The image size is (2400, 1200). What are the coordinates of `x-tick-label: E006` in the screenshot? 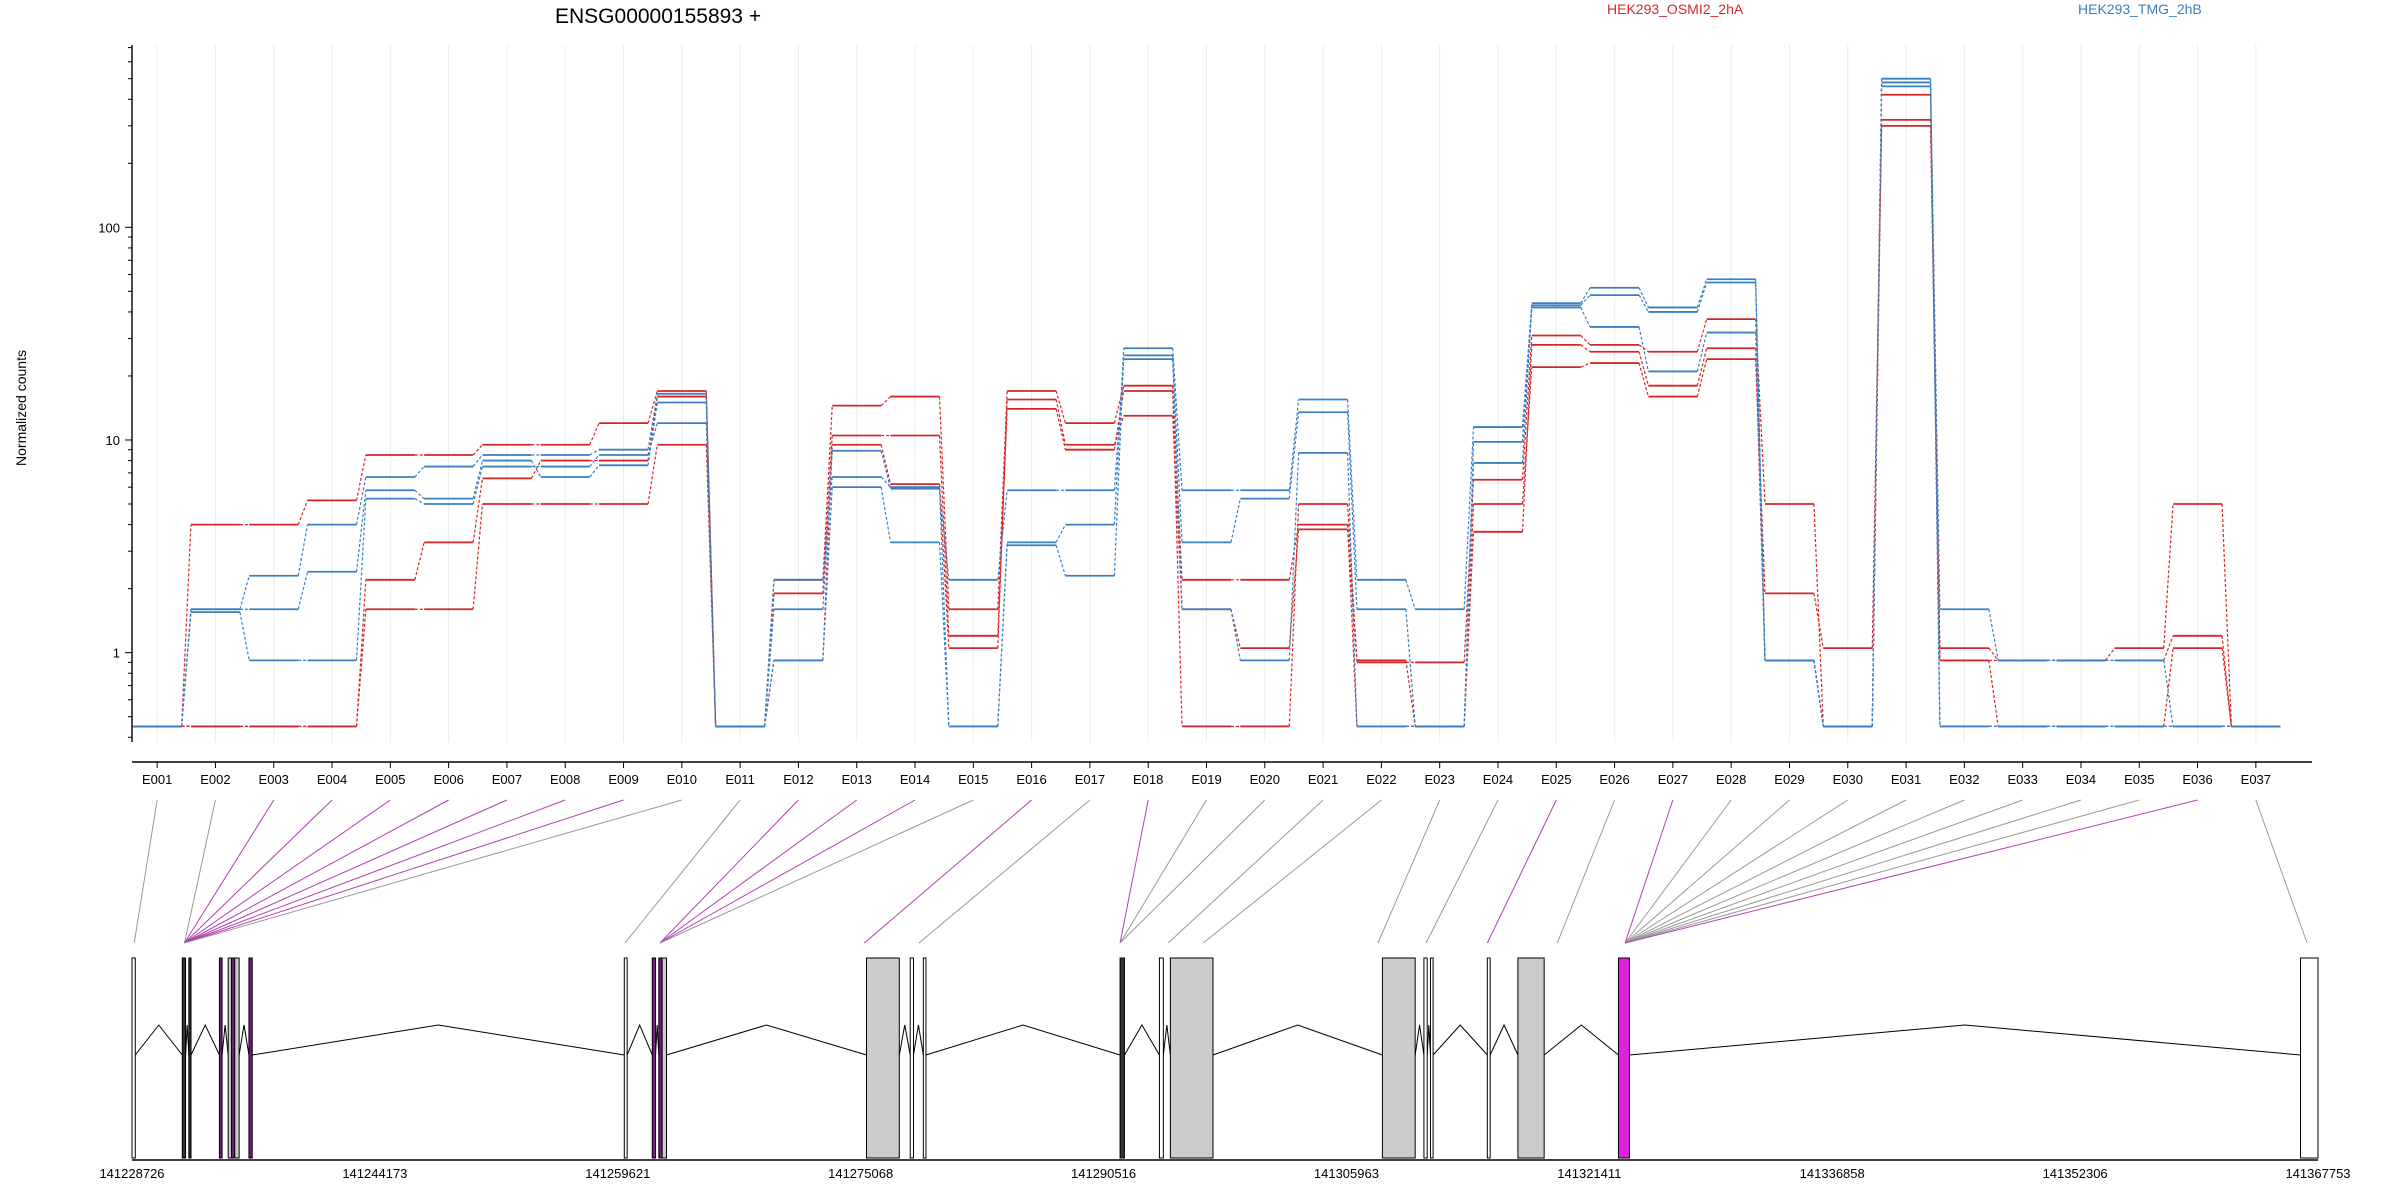 It's located at (448, 779).